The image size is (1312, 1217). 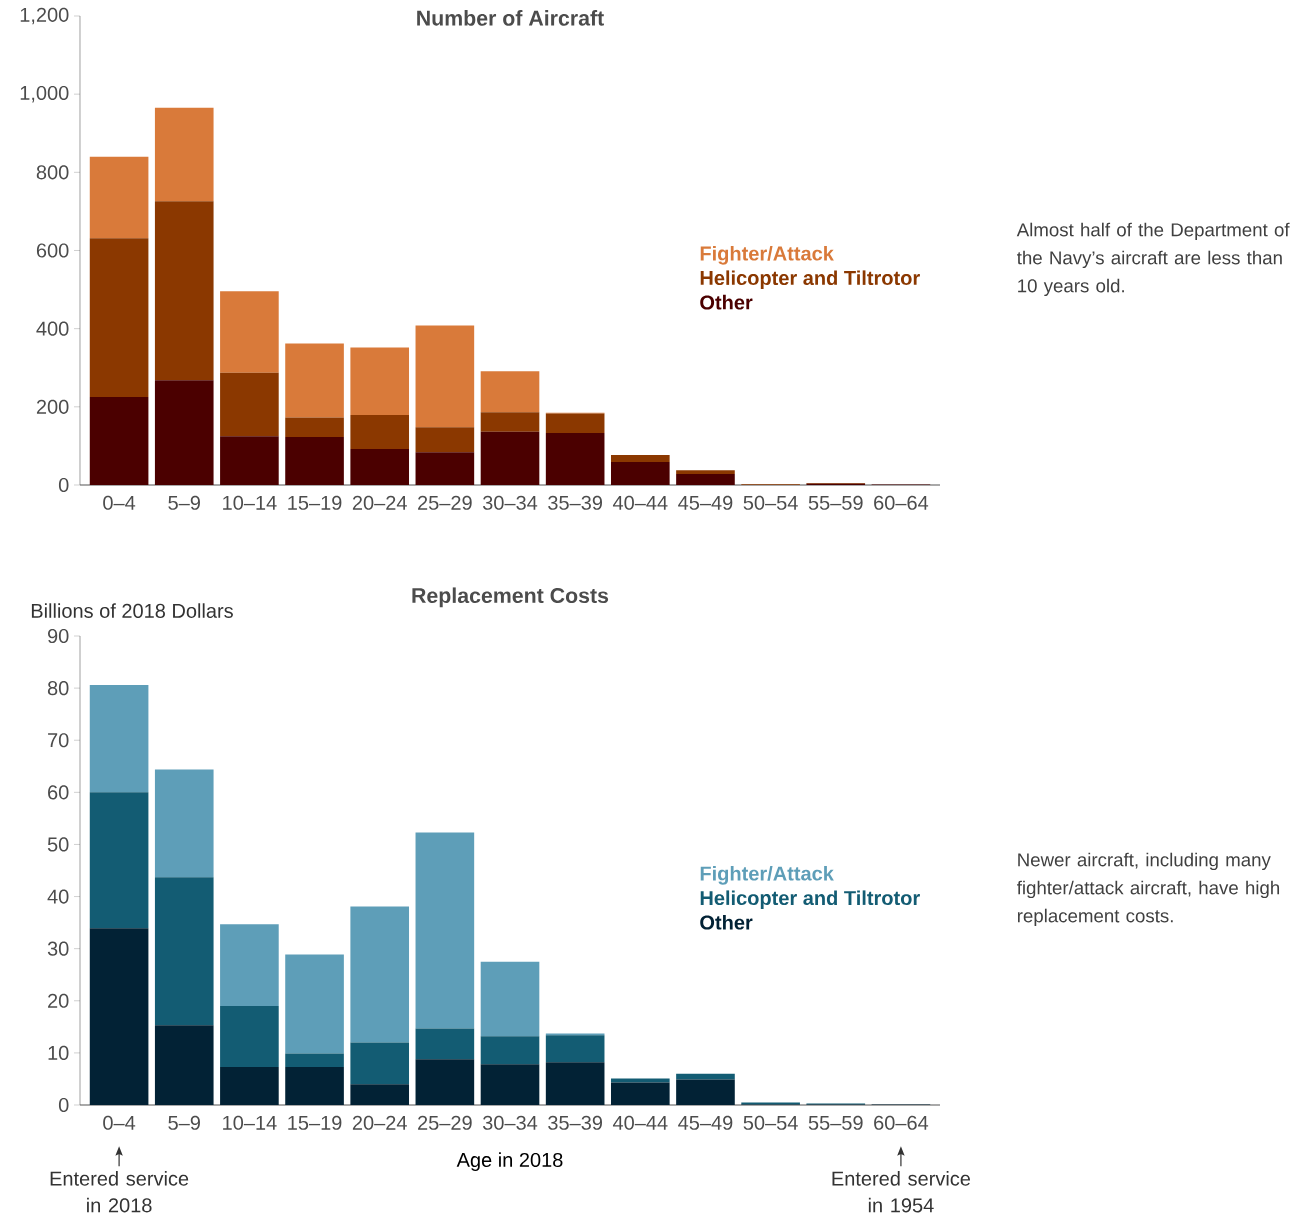 I want to click on y-tick-label: 90, so click(x=58, y=636).